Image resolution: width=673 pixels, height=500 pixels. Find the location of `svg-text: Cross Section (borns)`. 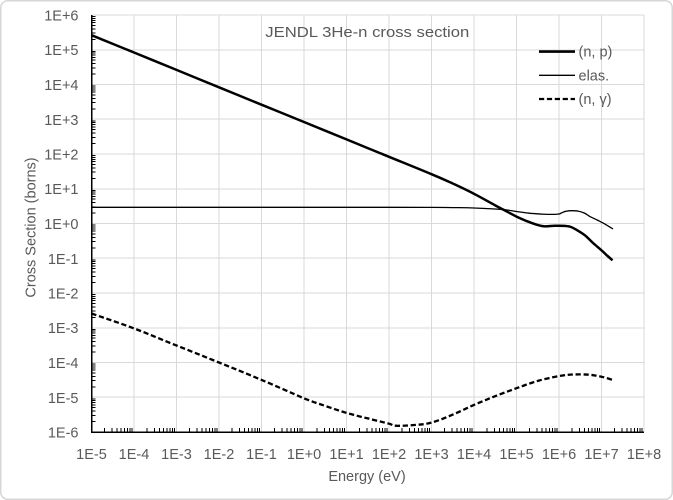

svg-text: Cross Section (borns) is located at coordinates (32, 227).